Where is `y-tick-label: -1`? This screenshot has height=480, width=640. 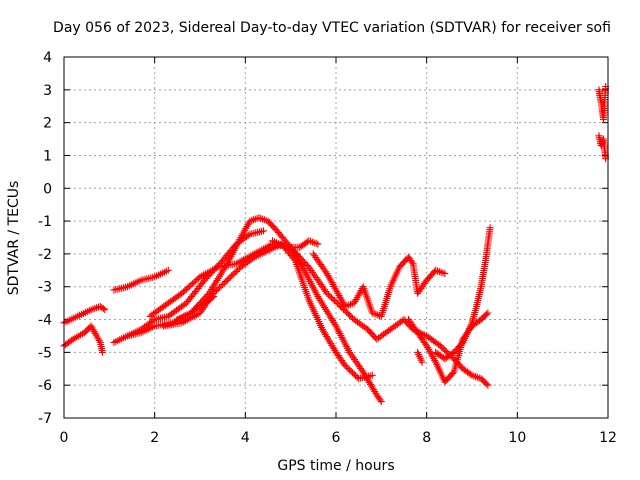
y-tick-label: -1 is located at coordinates (45, 222).